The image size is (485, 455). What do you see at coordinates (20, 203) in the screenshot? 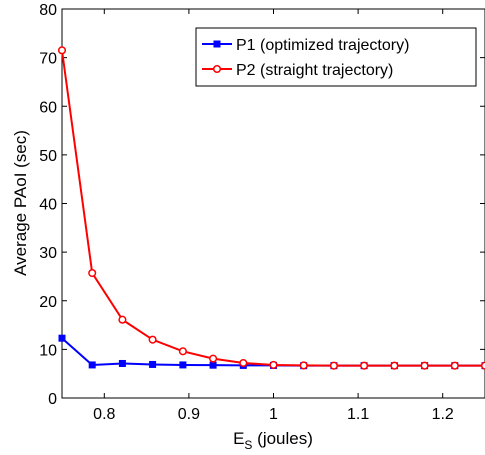
I see `y-axis-label: Average PAoI (sec)` at bounding box center [20, 203].